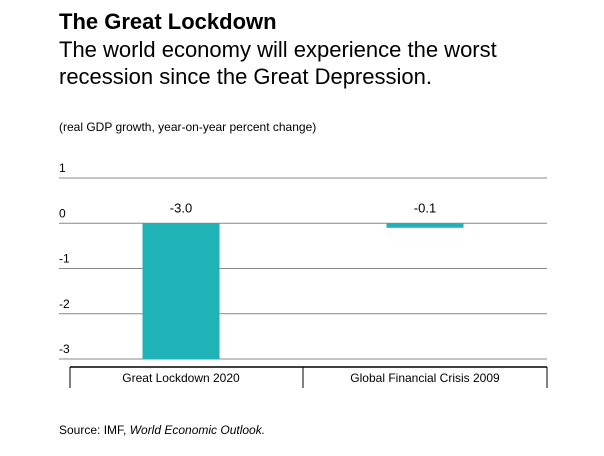 Image resolution: width=604 pixels, height=456 pixels. What do you see at coordinates (181, 378) in the screenshot?
I see `x-category-label: Great Lockdown 2020` at bounding box center [181, 378].